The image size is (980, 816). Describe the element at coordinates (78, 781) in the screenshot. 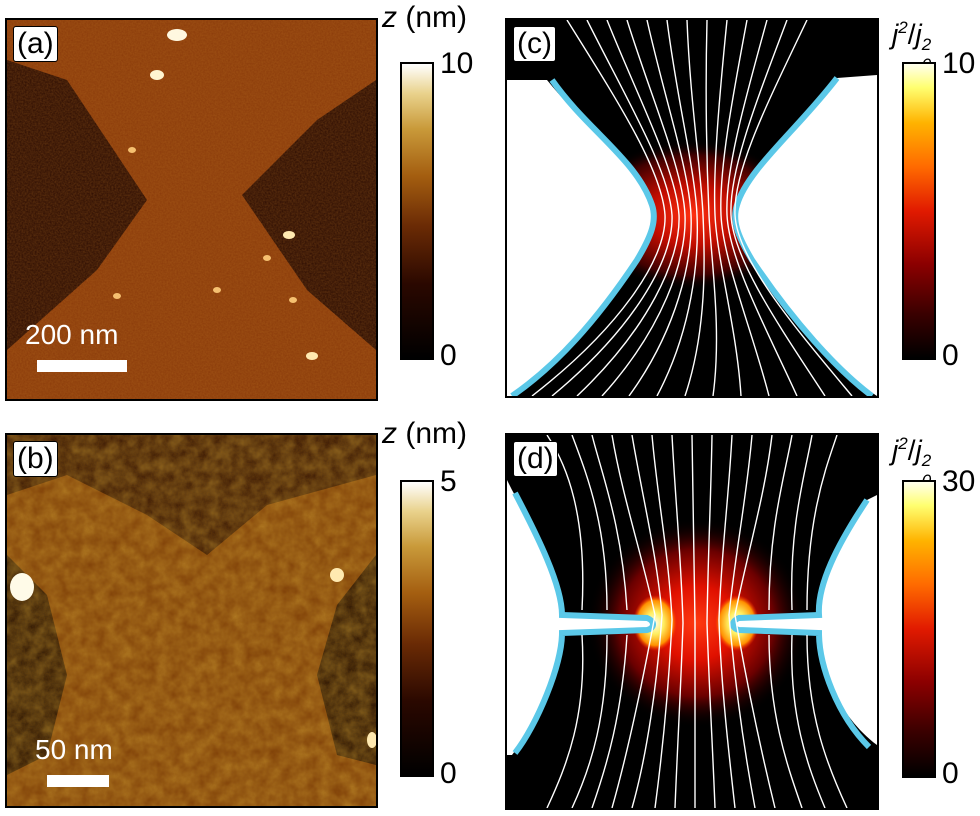

I see `scale-bar-b` at that location.